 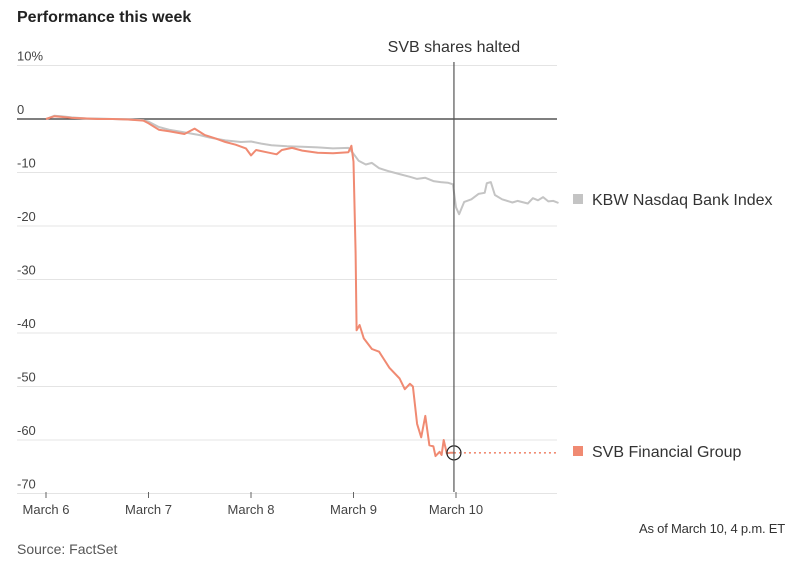 What do you see at coordinates (20, 109) in the screenshot?
I see `y-tick-label: 0` at bounding box center [20, 109].